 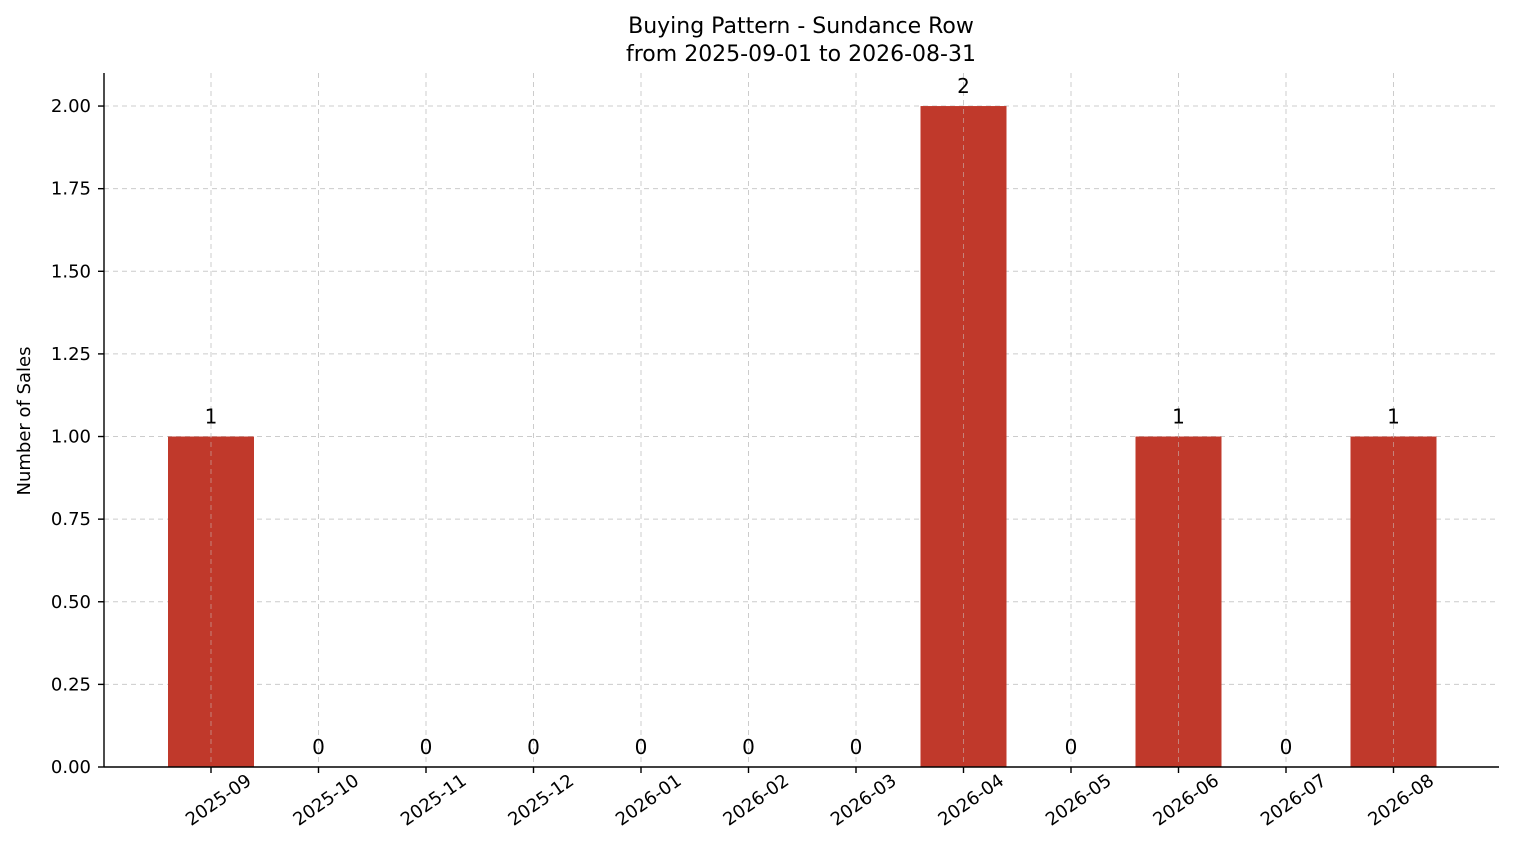 What do you see at coordinates (71, 354) in the screenshot?
I see `y-tick-label: 1.25` at bounding box center [71, 354].